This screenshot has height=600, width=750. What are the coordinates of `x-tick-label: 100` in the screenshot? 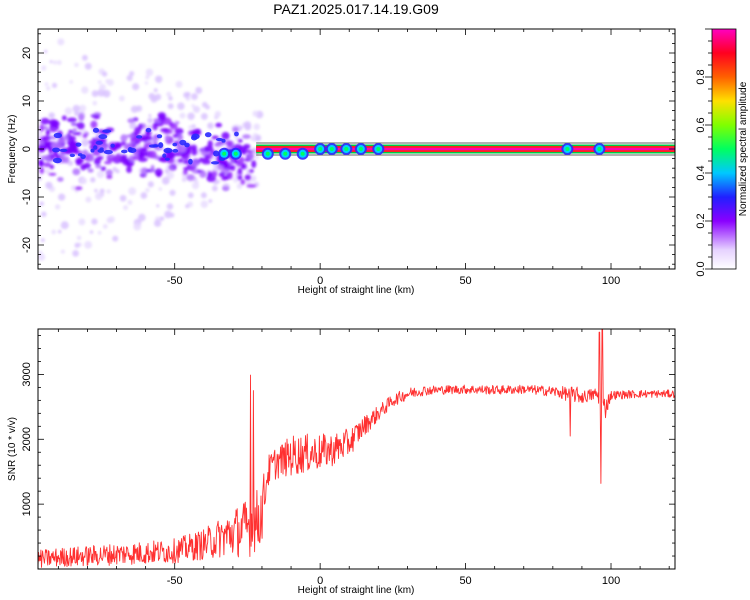 It's located at (611, 281).